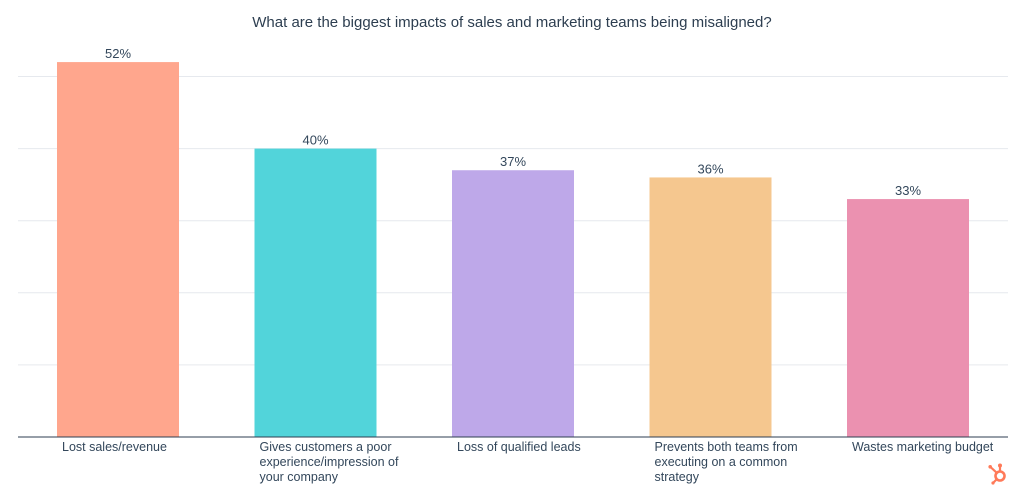  I want to click on bar-value-label: 52%, so click(118, 53).